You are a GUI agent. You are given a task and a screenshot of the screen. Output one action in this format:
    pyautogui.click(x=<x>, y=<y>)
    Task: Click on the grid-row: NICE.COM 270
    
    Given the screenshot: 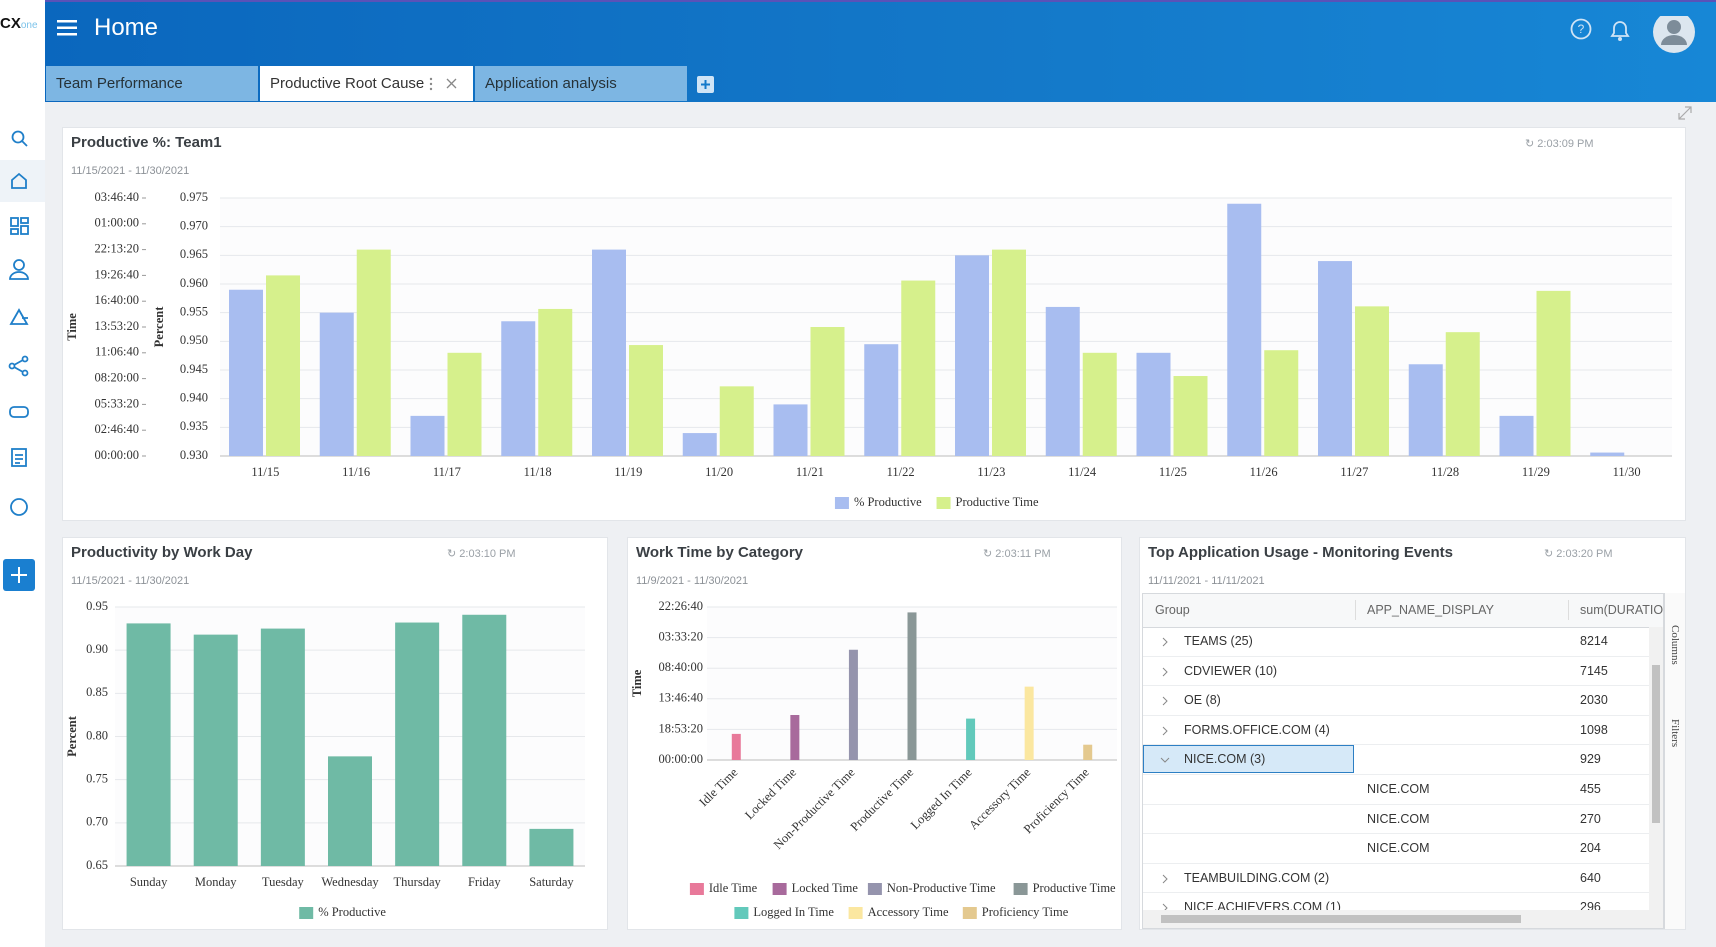 What is the action you would take?
    pyautogui.click(x=1396, y=820)
    